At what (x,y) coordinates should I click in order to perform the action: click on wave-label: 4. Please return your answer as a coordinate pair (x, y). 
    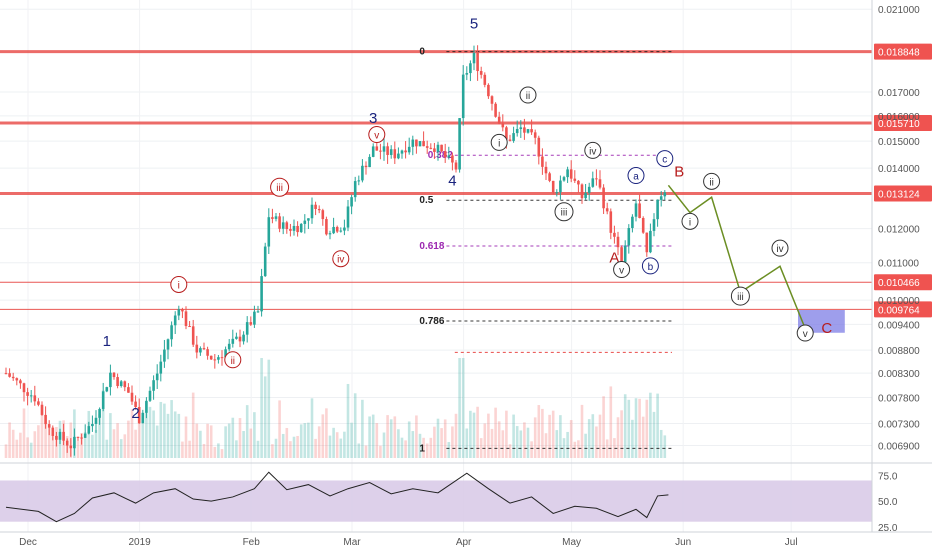
    Looking at the image, I should click on (452, 180).